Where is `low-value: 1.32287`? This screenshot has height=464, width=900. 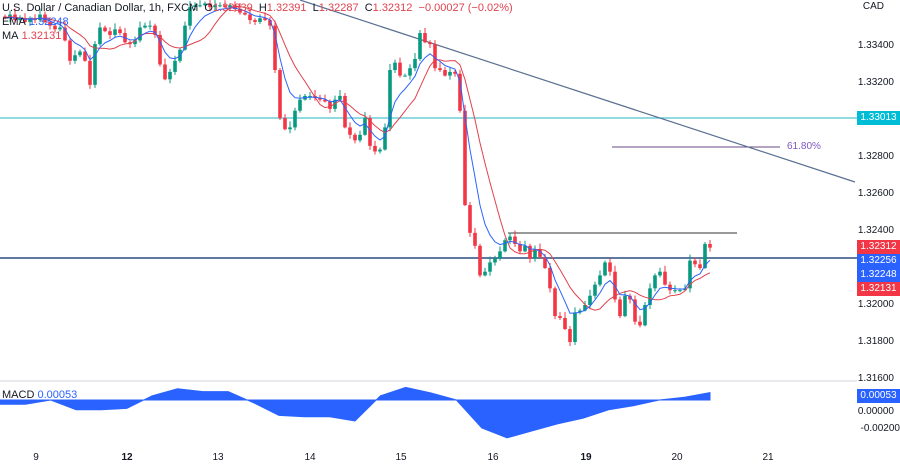 low-value: 1.32287 is located at coordinates (338, 8).